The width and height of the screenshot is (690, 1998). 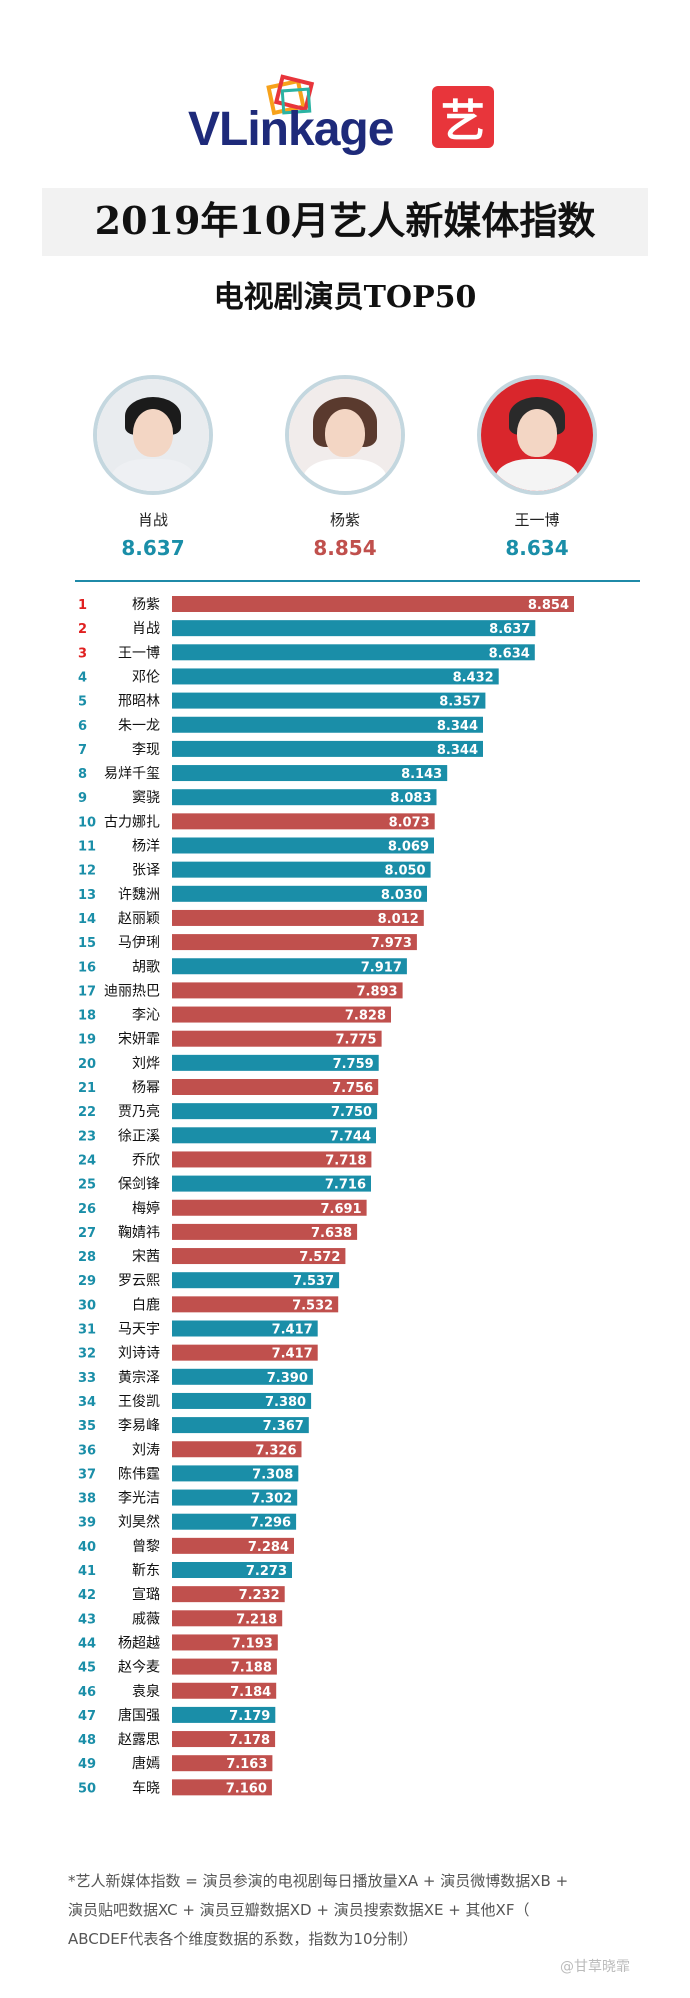 What do you see at coordinates (87, 1571) in the screenshot?
I see `rank-label: 41` at bounding box center [87, 1571].